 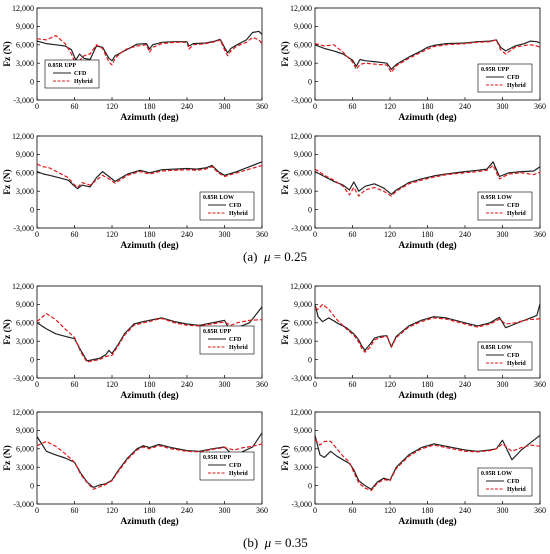 I want to click on caption-a: (a) μ = 0.25, so click(x=275, y=257).